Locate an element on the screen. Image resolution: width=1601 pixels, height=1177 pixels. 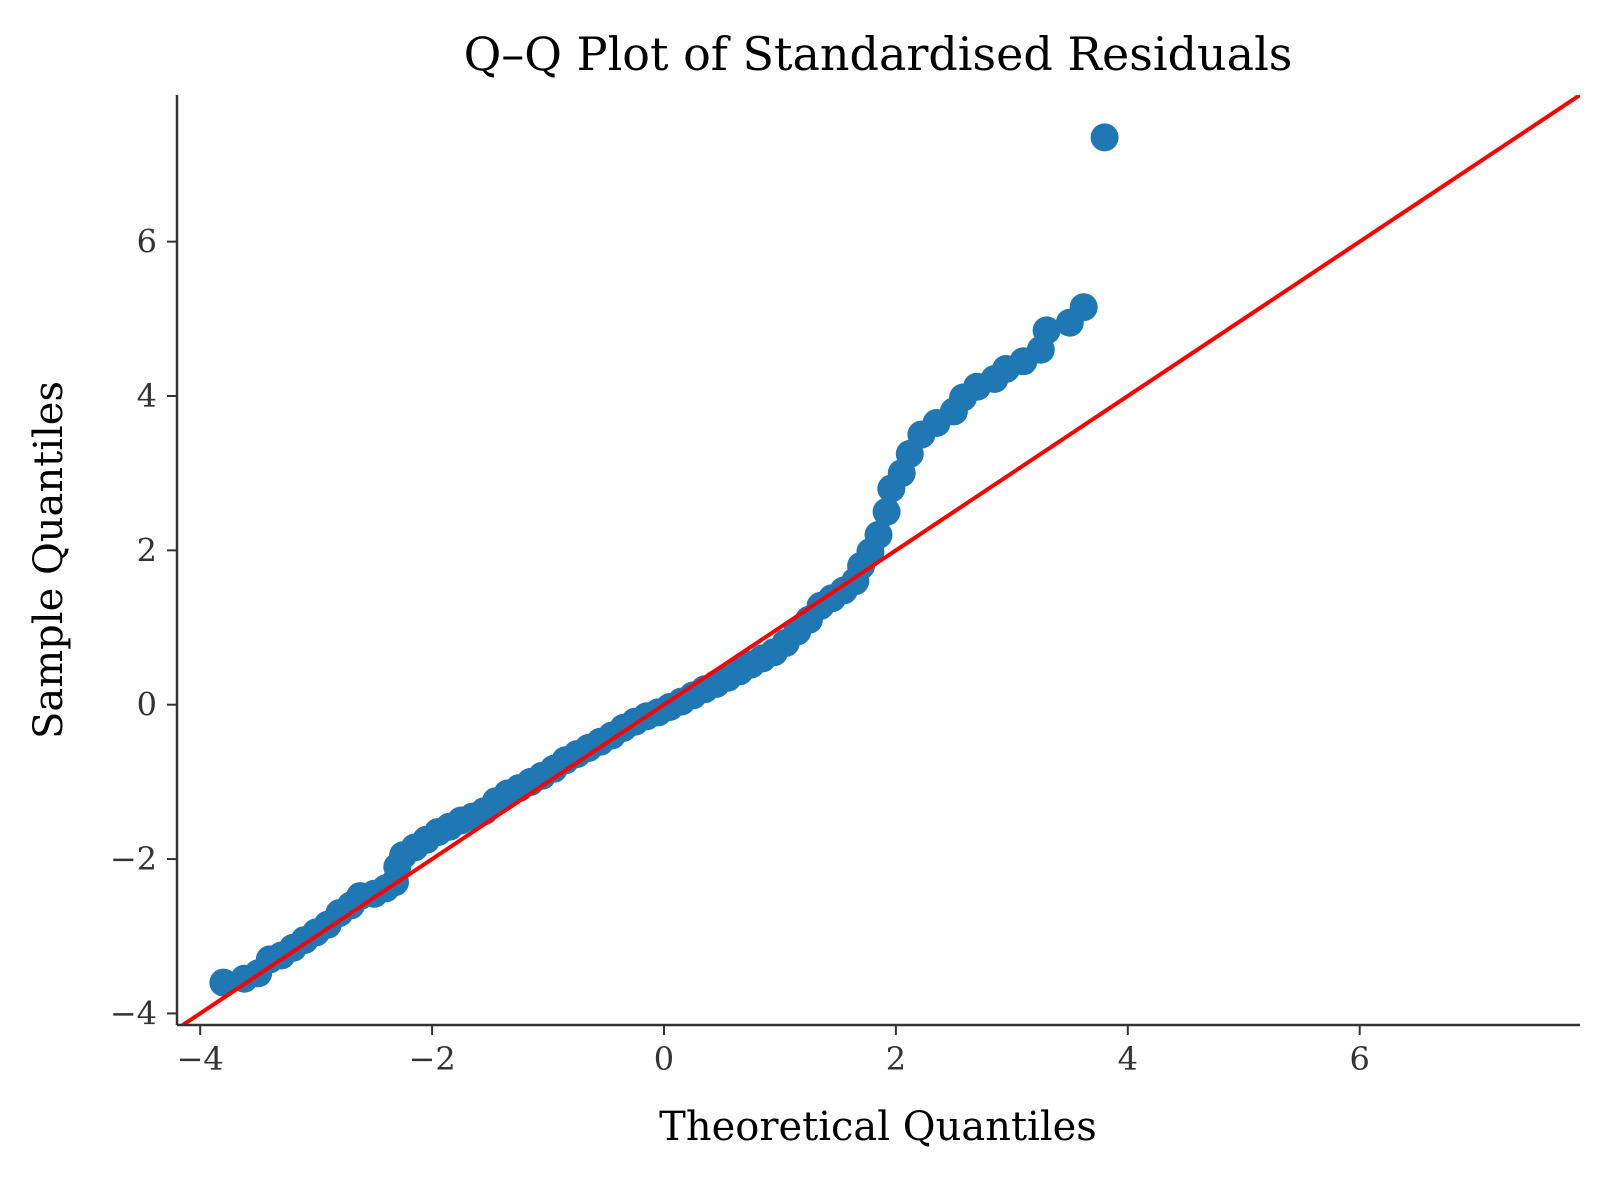
x-axis-title: Theoretical Quantiles is located at coordinates (878, 1127).